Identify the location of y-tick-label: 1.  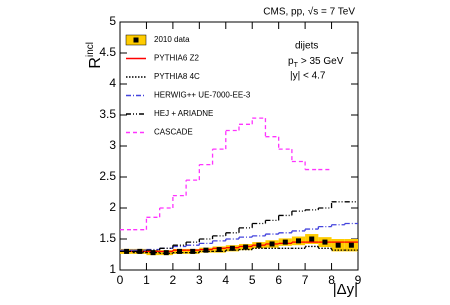
(112, 269).